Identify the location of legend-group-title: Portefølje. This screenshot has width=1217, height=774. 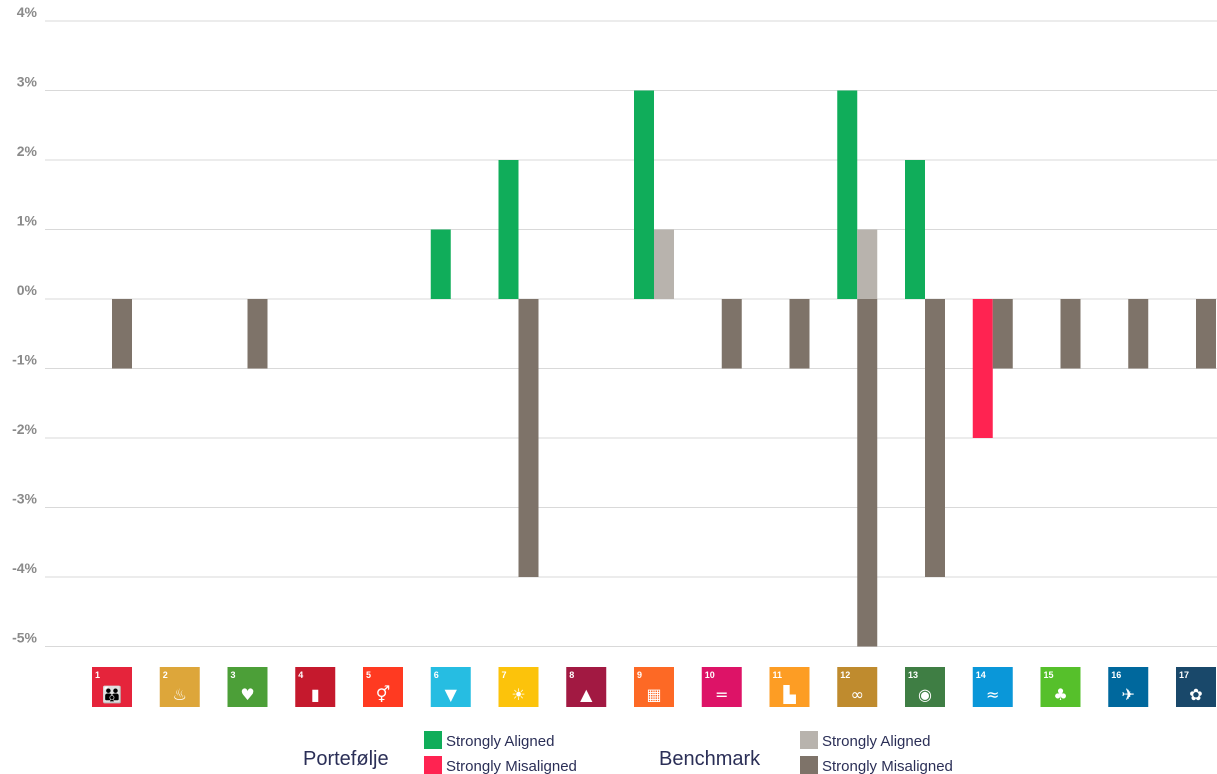
(346, 759).